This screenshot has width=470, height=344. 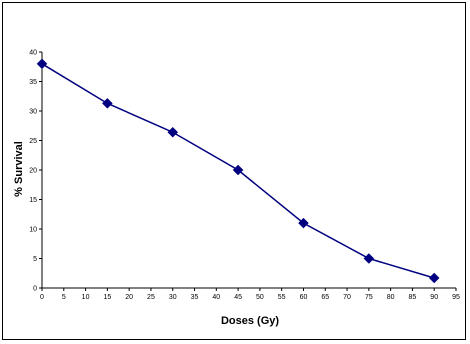 I want to click on x-tick-label: 45, so click(x=238, y=297).